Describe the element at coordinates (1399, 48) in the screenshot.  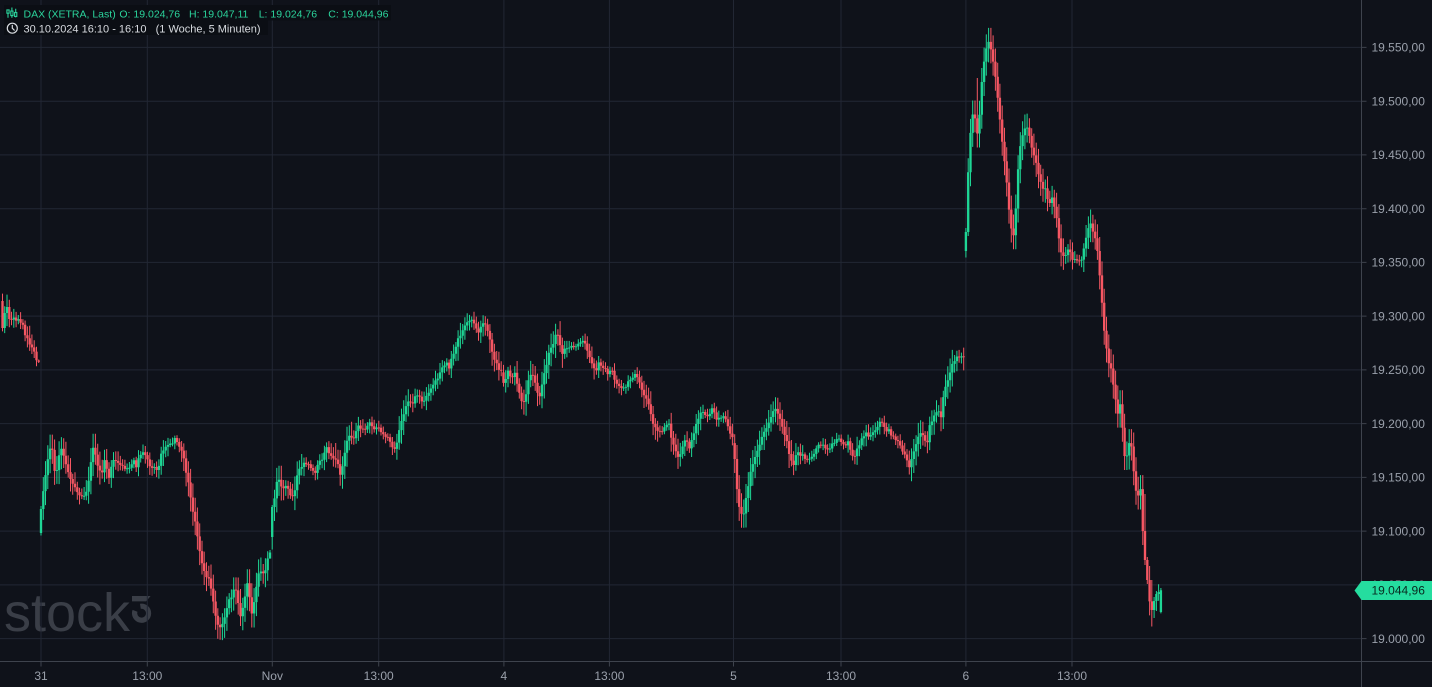
I see `svg-text: 19.550,00` at that location.